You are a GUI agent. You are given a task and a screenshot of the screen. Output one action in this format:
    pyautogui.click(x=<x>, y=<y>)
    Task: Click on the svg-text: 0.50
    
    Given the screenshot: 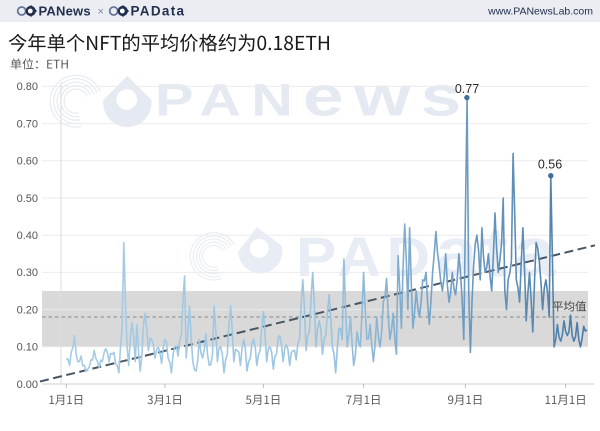 What is the action you would take?
    pyautogui.click(x=27, y=199)
    